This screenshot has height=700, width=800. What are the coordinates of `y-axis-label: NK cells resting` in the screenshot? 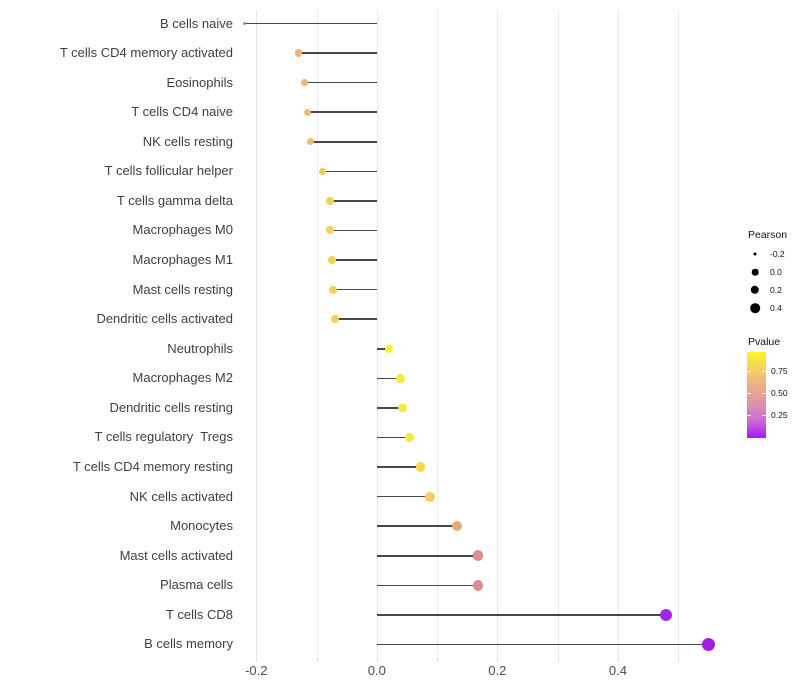 It's located at (187, 141).